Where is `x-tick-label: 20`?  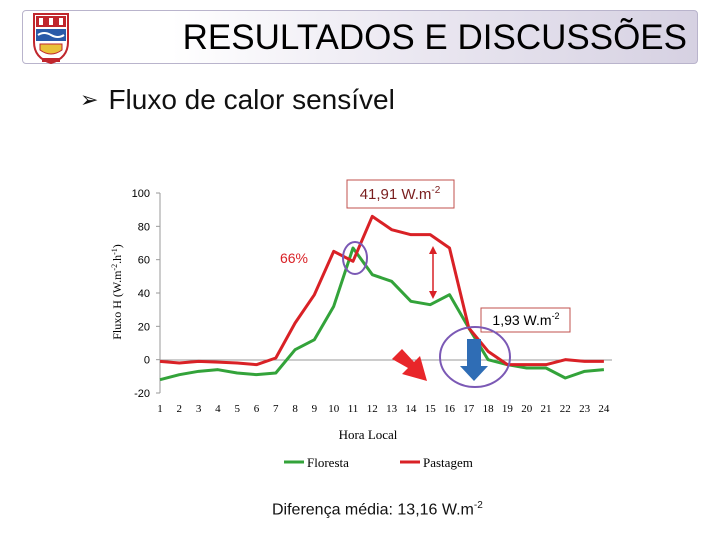
x-tick-label: 20 is located at coordinates (527, 409).